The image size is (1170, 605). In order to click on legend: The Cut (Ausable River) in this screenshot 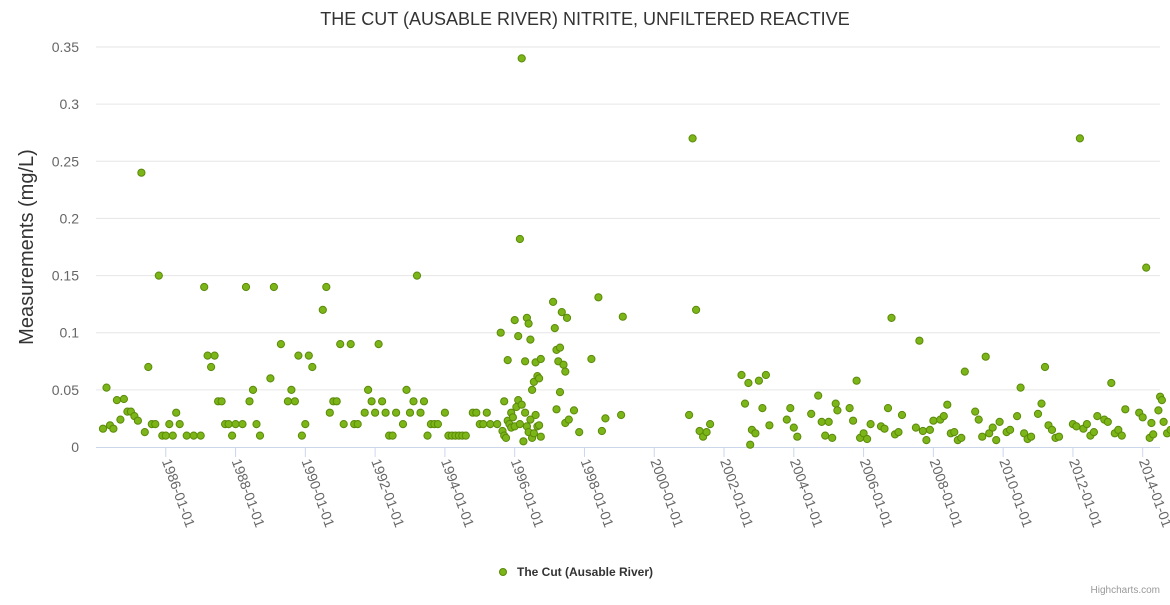, I will do `click(577, 572)`.